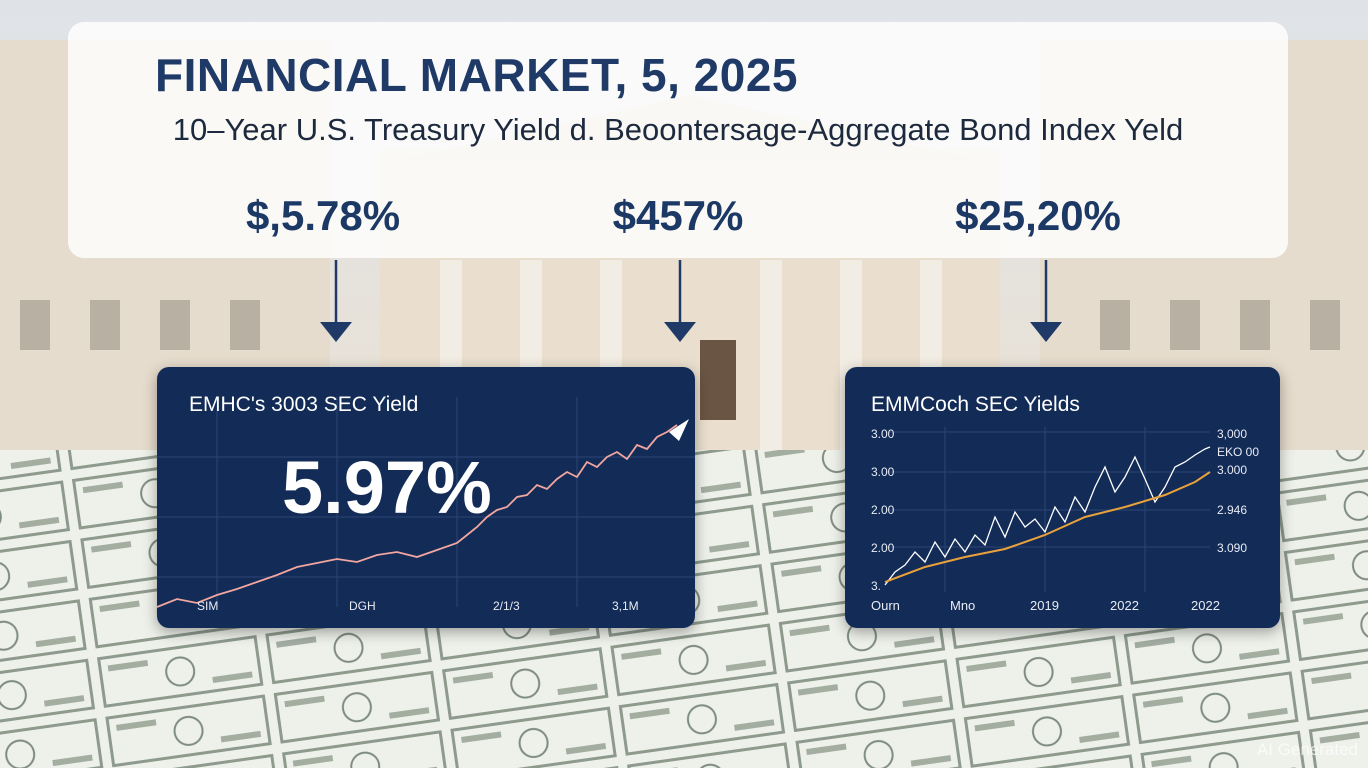  What do you see at coordinates (963, 605) in the screenshot?
I see `x-label: Mno` at bounding box center [963, 605].